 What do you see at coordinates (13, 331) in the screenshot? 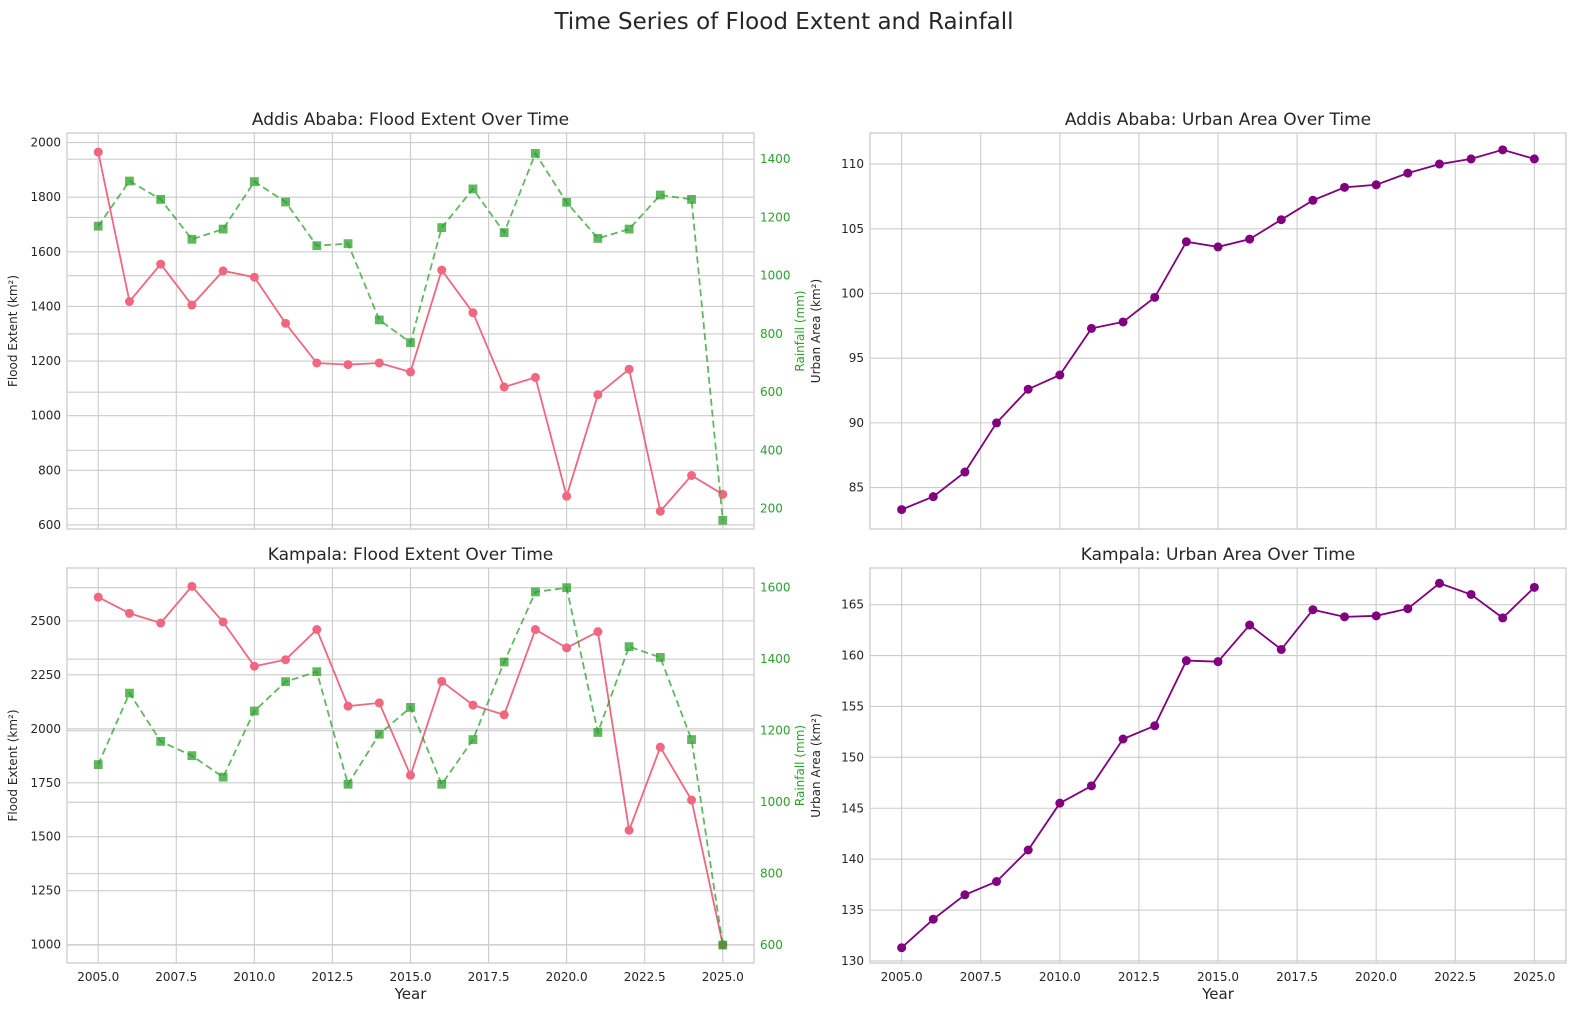
I see `addis-flood-y-axis-label: Flood Extent (km²)` at bounding box center [13, 331].